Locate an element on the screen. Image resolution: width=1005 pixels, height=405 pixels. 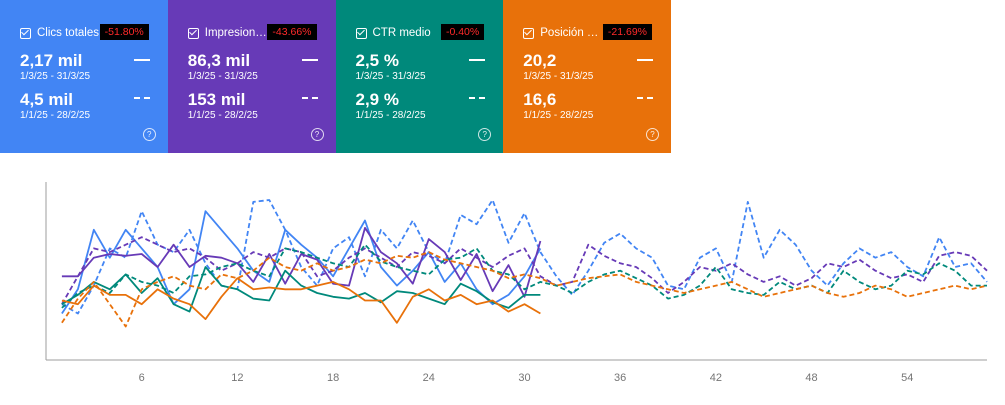
card-title: Clics totales is located at coordinates (68, 33).